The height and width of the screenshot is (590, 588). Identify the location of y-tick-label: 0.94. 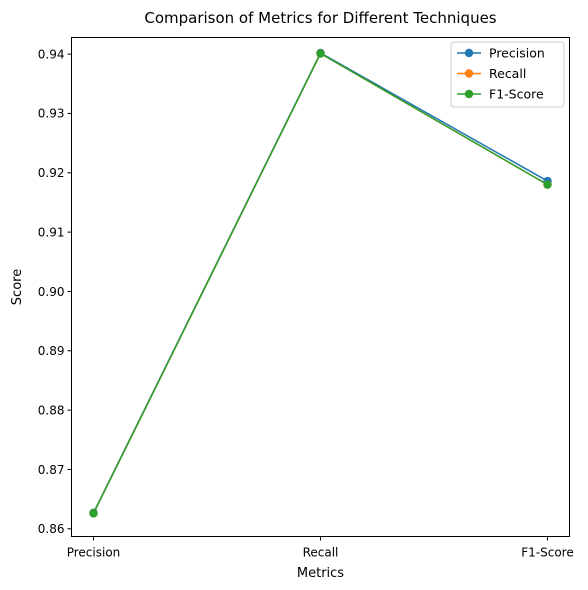
(51, 54).